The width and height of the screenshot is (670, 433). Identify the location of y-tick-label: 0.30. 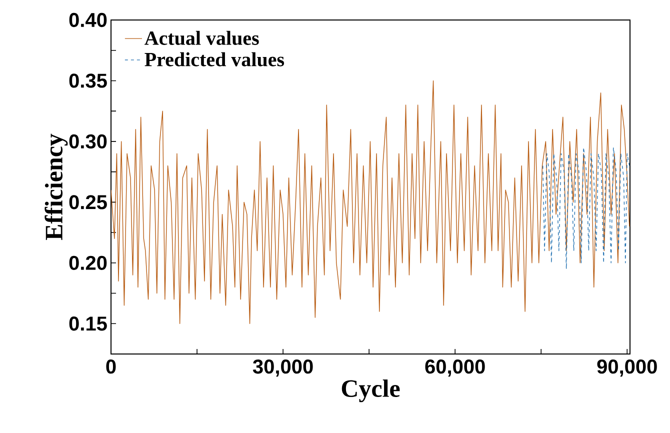
(88, 141).